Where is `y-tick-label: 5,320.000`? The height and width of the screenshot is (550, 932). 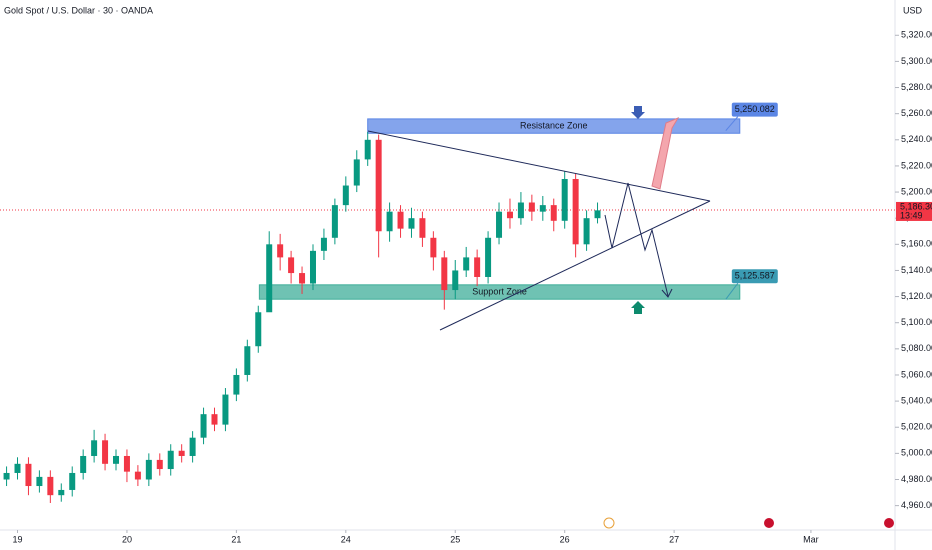
y-tick-label: 5,320.000 is located at coordinates (916, 35).